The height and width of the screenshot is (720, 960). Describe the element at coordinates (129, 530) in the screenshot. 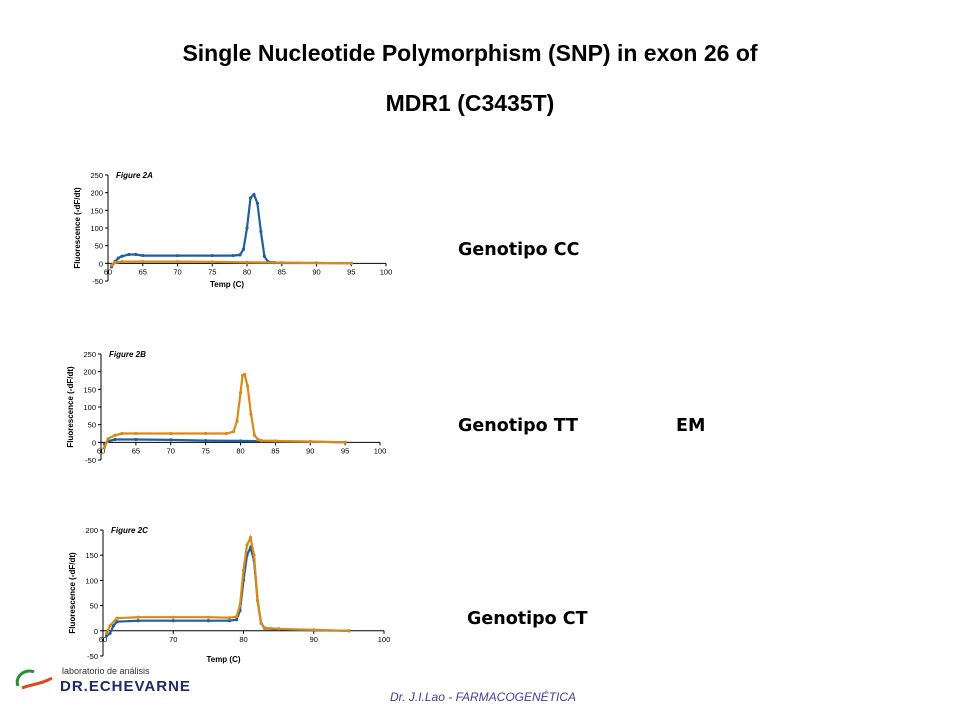

I see `figure-label: Figure 2C` at that location.